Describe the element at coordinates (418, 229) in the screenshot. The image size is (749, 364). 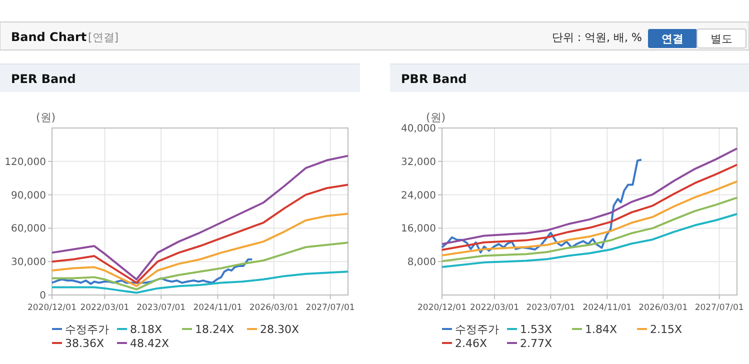
I see `y-tick-label: 16,000` at that location.